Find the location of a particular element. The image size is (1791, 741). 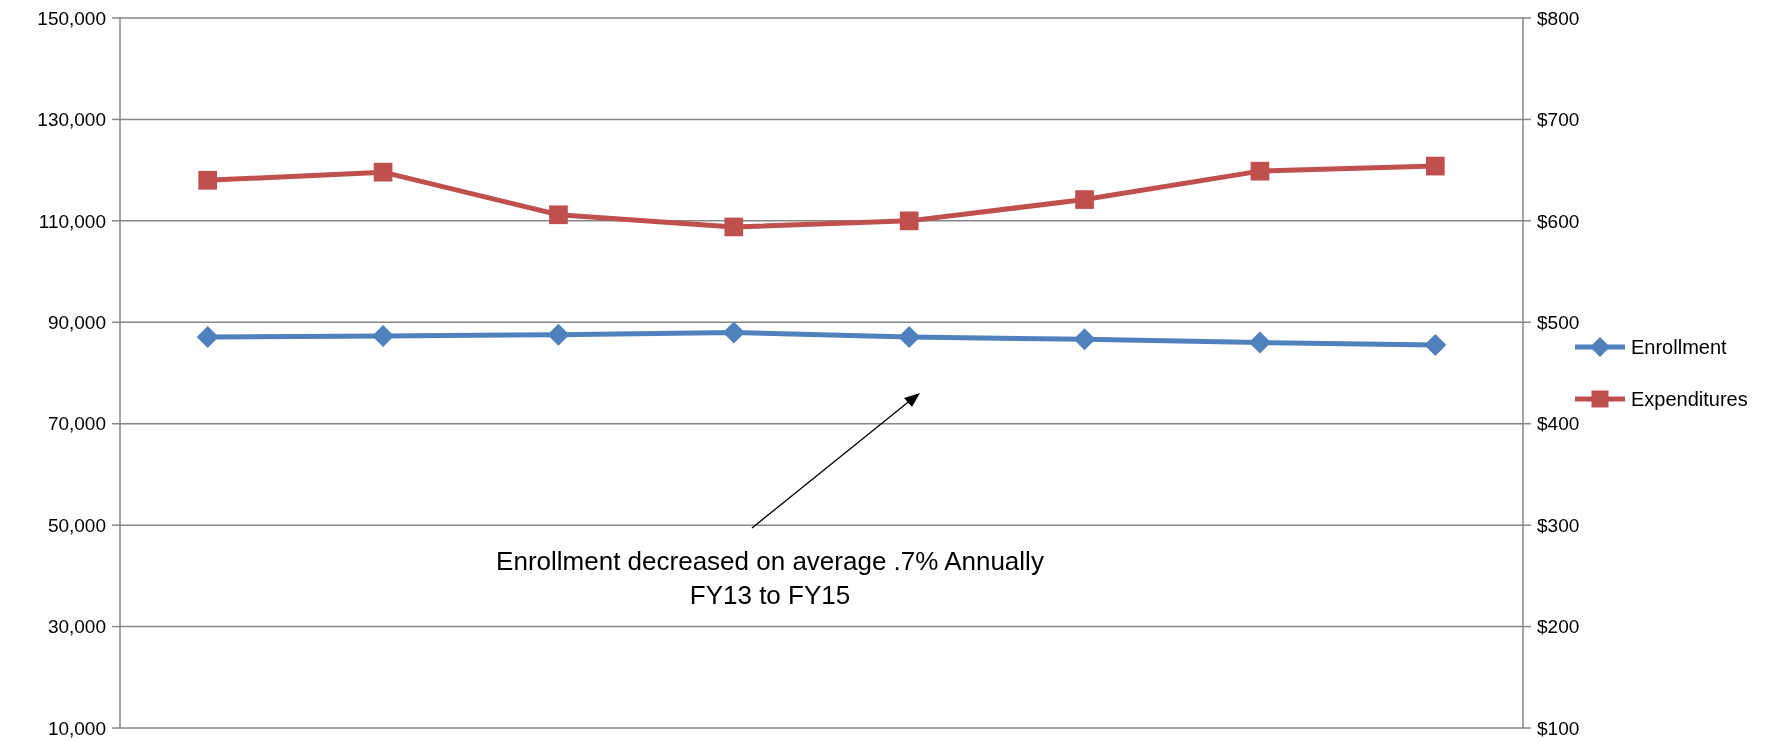

y-tick-label: 70,000 is located at coordinates (76, 424).